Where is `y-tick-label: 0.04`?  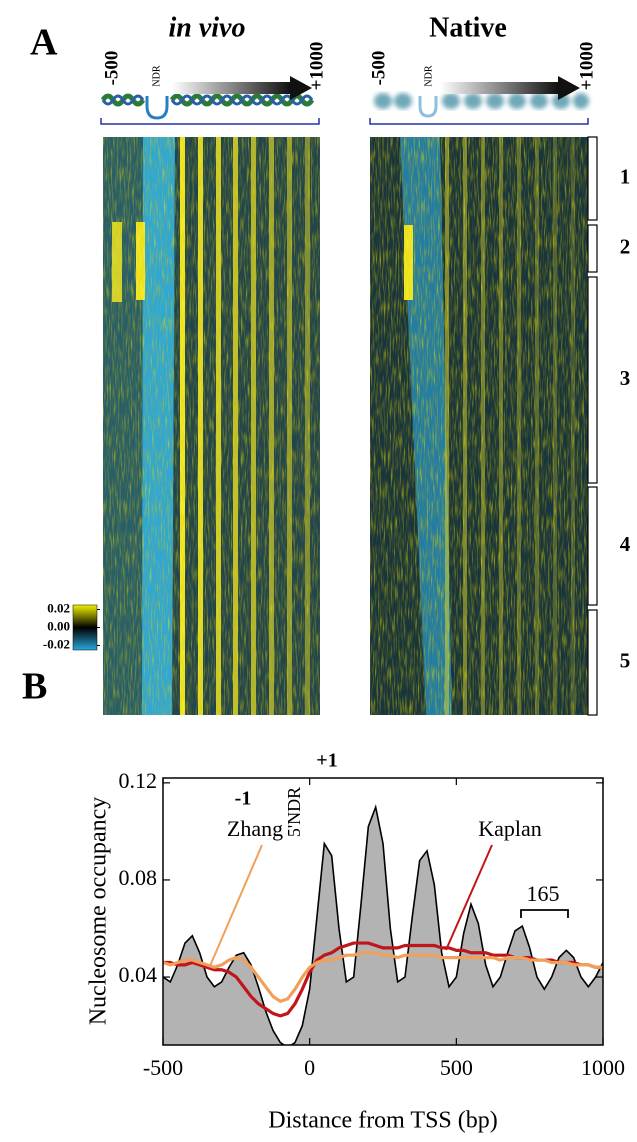 y-tick-label: 0.04 is located at coordinates (138, 974).